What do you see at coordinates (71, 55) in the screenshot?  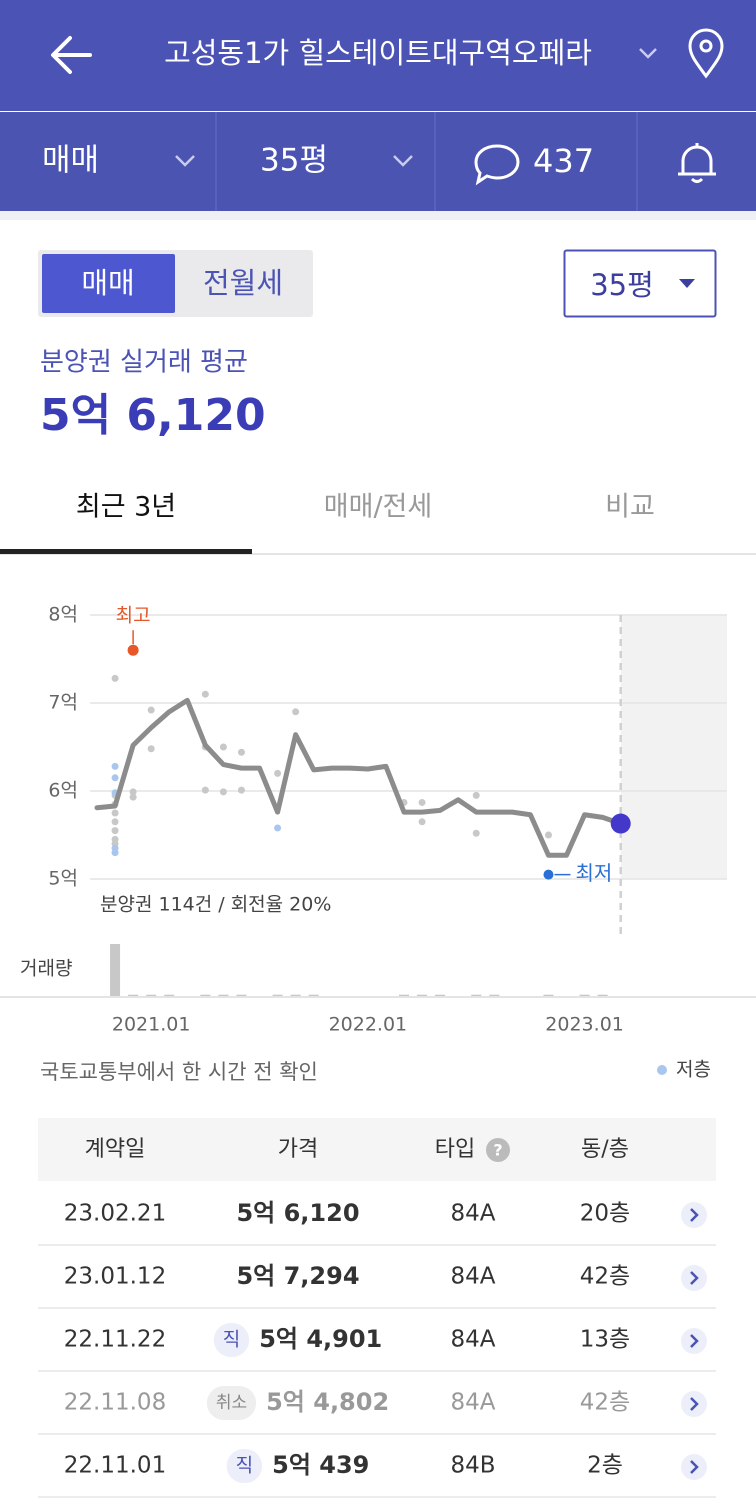 I see `back-button` at bounding box center [71, 55].